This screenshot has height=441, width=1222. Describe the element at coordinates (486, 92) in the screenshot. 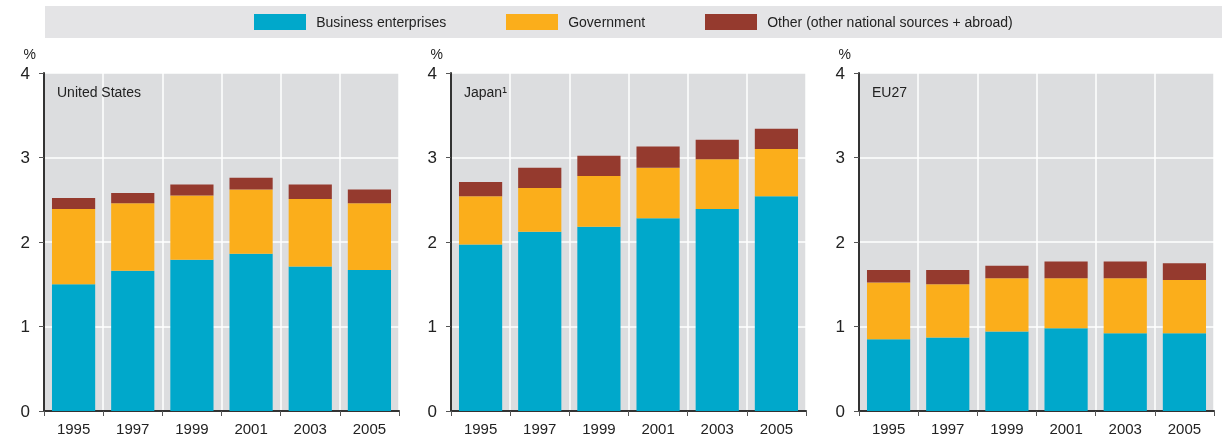

I see `text: Japan¹` at that location.